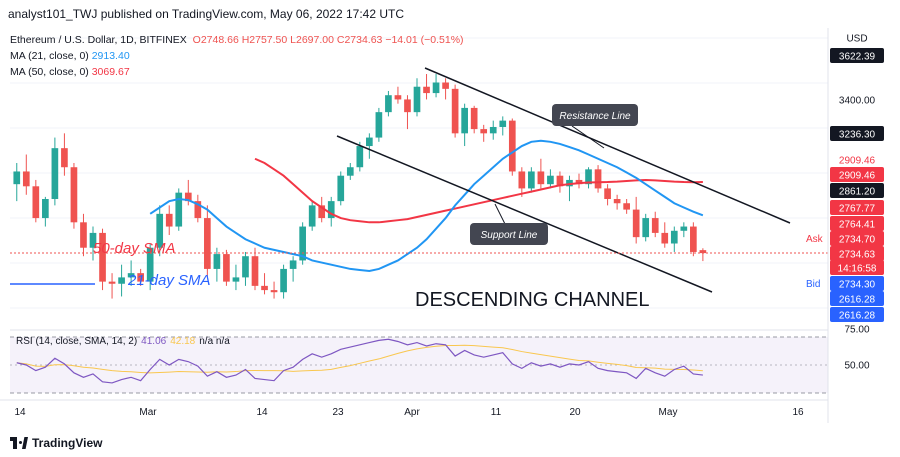 The width and height of the screenshot is (900, 457). Describe the element at coordinates (110, 72) in the screenshot. I see `ma50-value: 3069.67` at that location.